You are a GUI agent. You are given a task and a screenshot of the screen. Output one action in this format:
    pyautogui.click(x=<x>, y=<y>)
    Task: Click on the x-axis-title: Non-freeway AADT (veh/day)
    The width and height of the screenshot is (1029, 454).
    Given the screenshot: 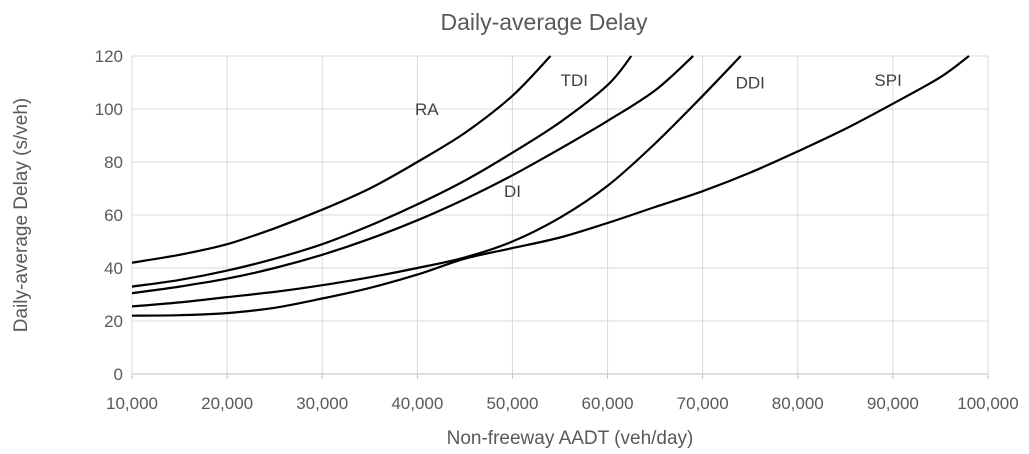 What is the action you would take?
    pyautogui.click(x=570, y=438)
    